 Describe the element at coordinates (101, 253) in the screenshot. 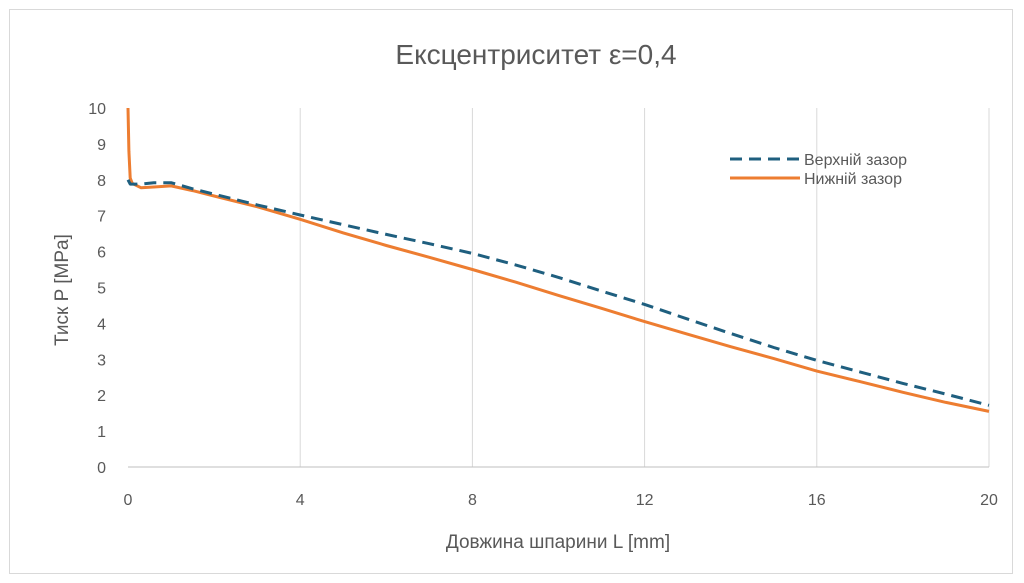

I see `y-tick-6: 6` at that location.